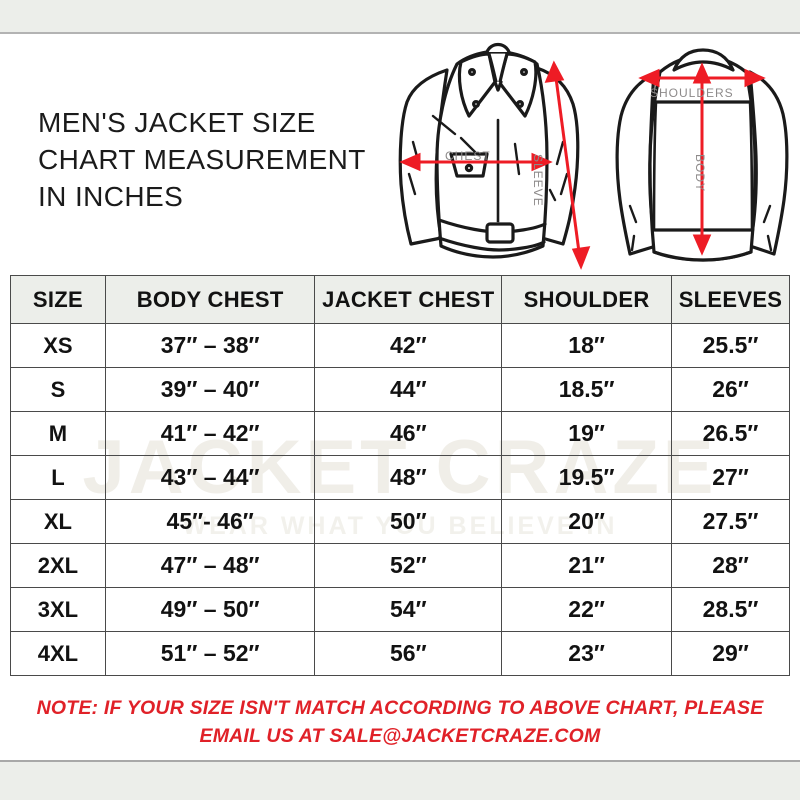 The height and width of the screenshot is (800, 800). I want to click on cell-jacket-chest: 48″, so click(408, 477).